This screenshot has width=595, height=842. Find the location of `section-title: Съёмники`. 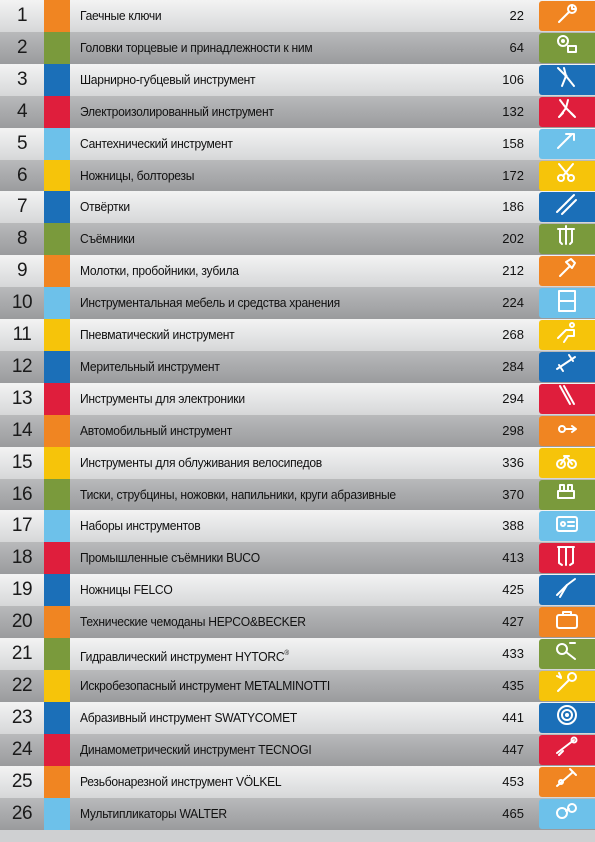

section-title: Съёмники is located at coordinates (107, 239).